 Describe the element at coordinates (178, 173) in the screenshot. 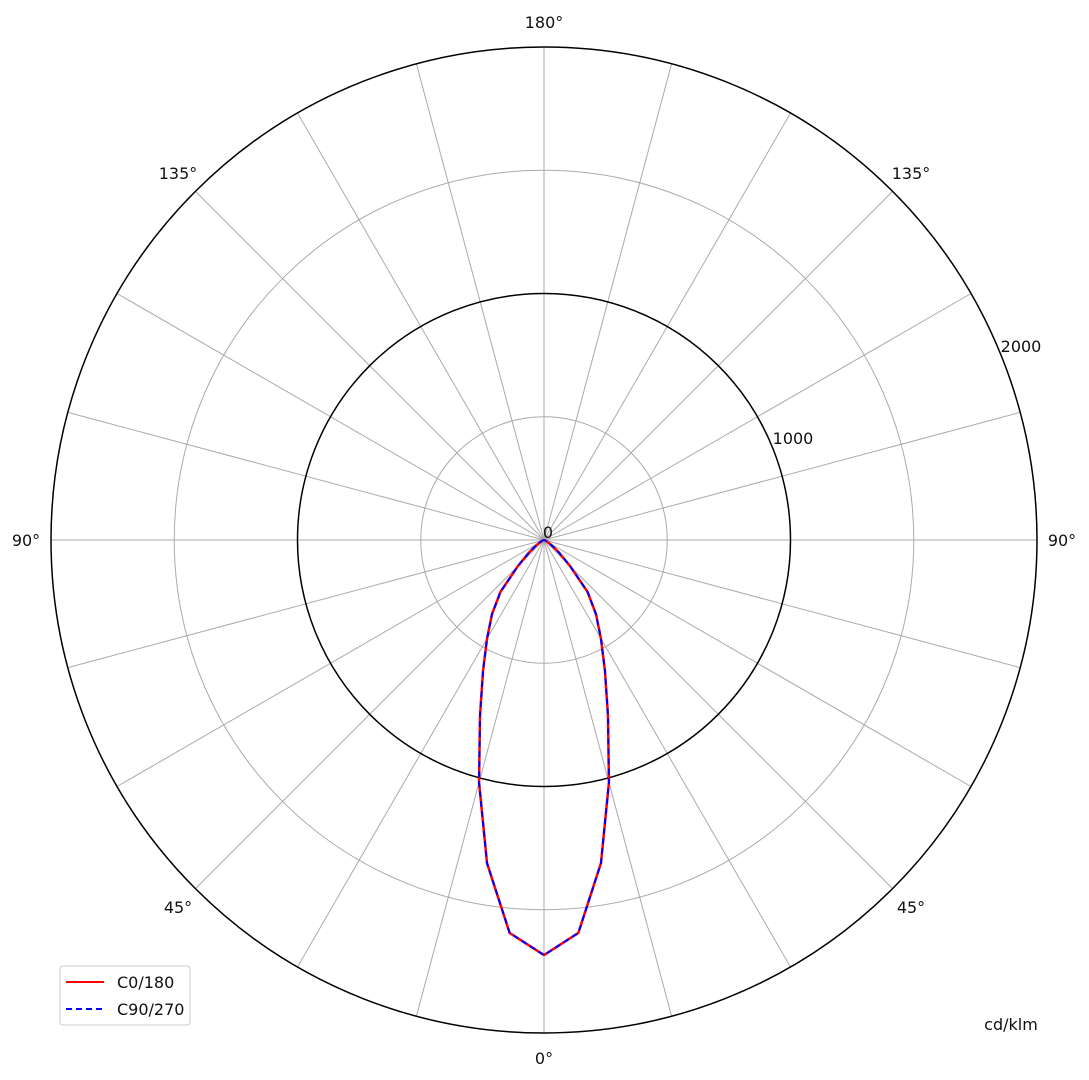

I see `angle-label-upper-left: 135°` at that location.